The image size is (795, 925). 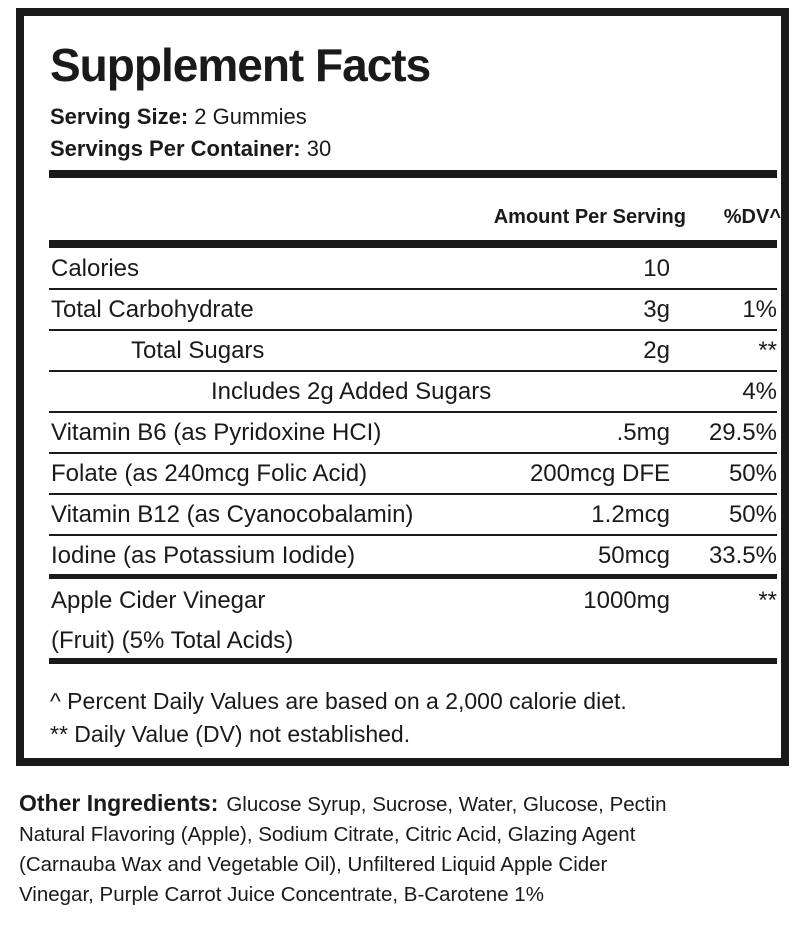 What do you see at coordinates (414, 309) in the screenshot?
I see `nutrient-row: Total Carbohydrate 3g 1%` at bounding box center [414, 309].